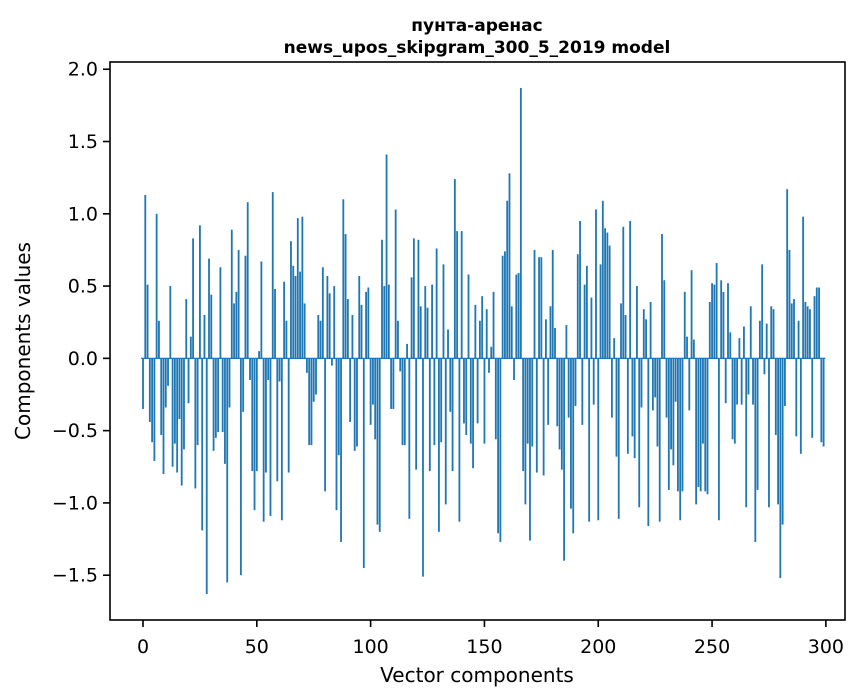 Image resolution: width=867 pixels, height=696 pixels. Describe the element at coordinates (476, 26) in the screenshot. I see `chart-title-line1: пунта-аренас` at that location.